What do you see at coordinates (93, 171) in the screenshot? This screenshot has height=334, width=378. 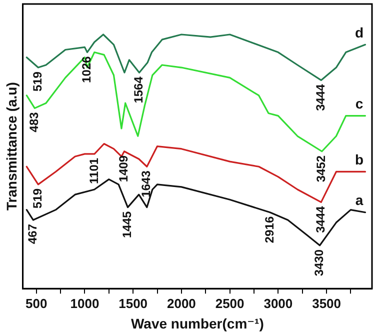 I see `annotation: 1101` at bounding box center [93, 171].